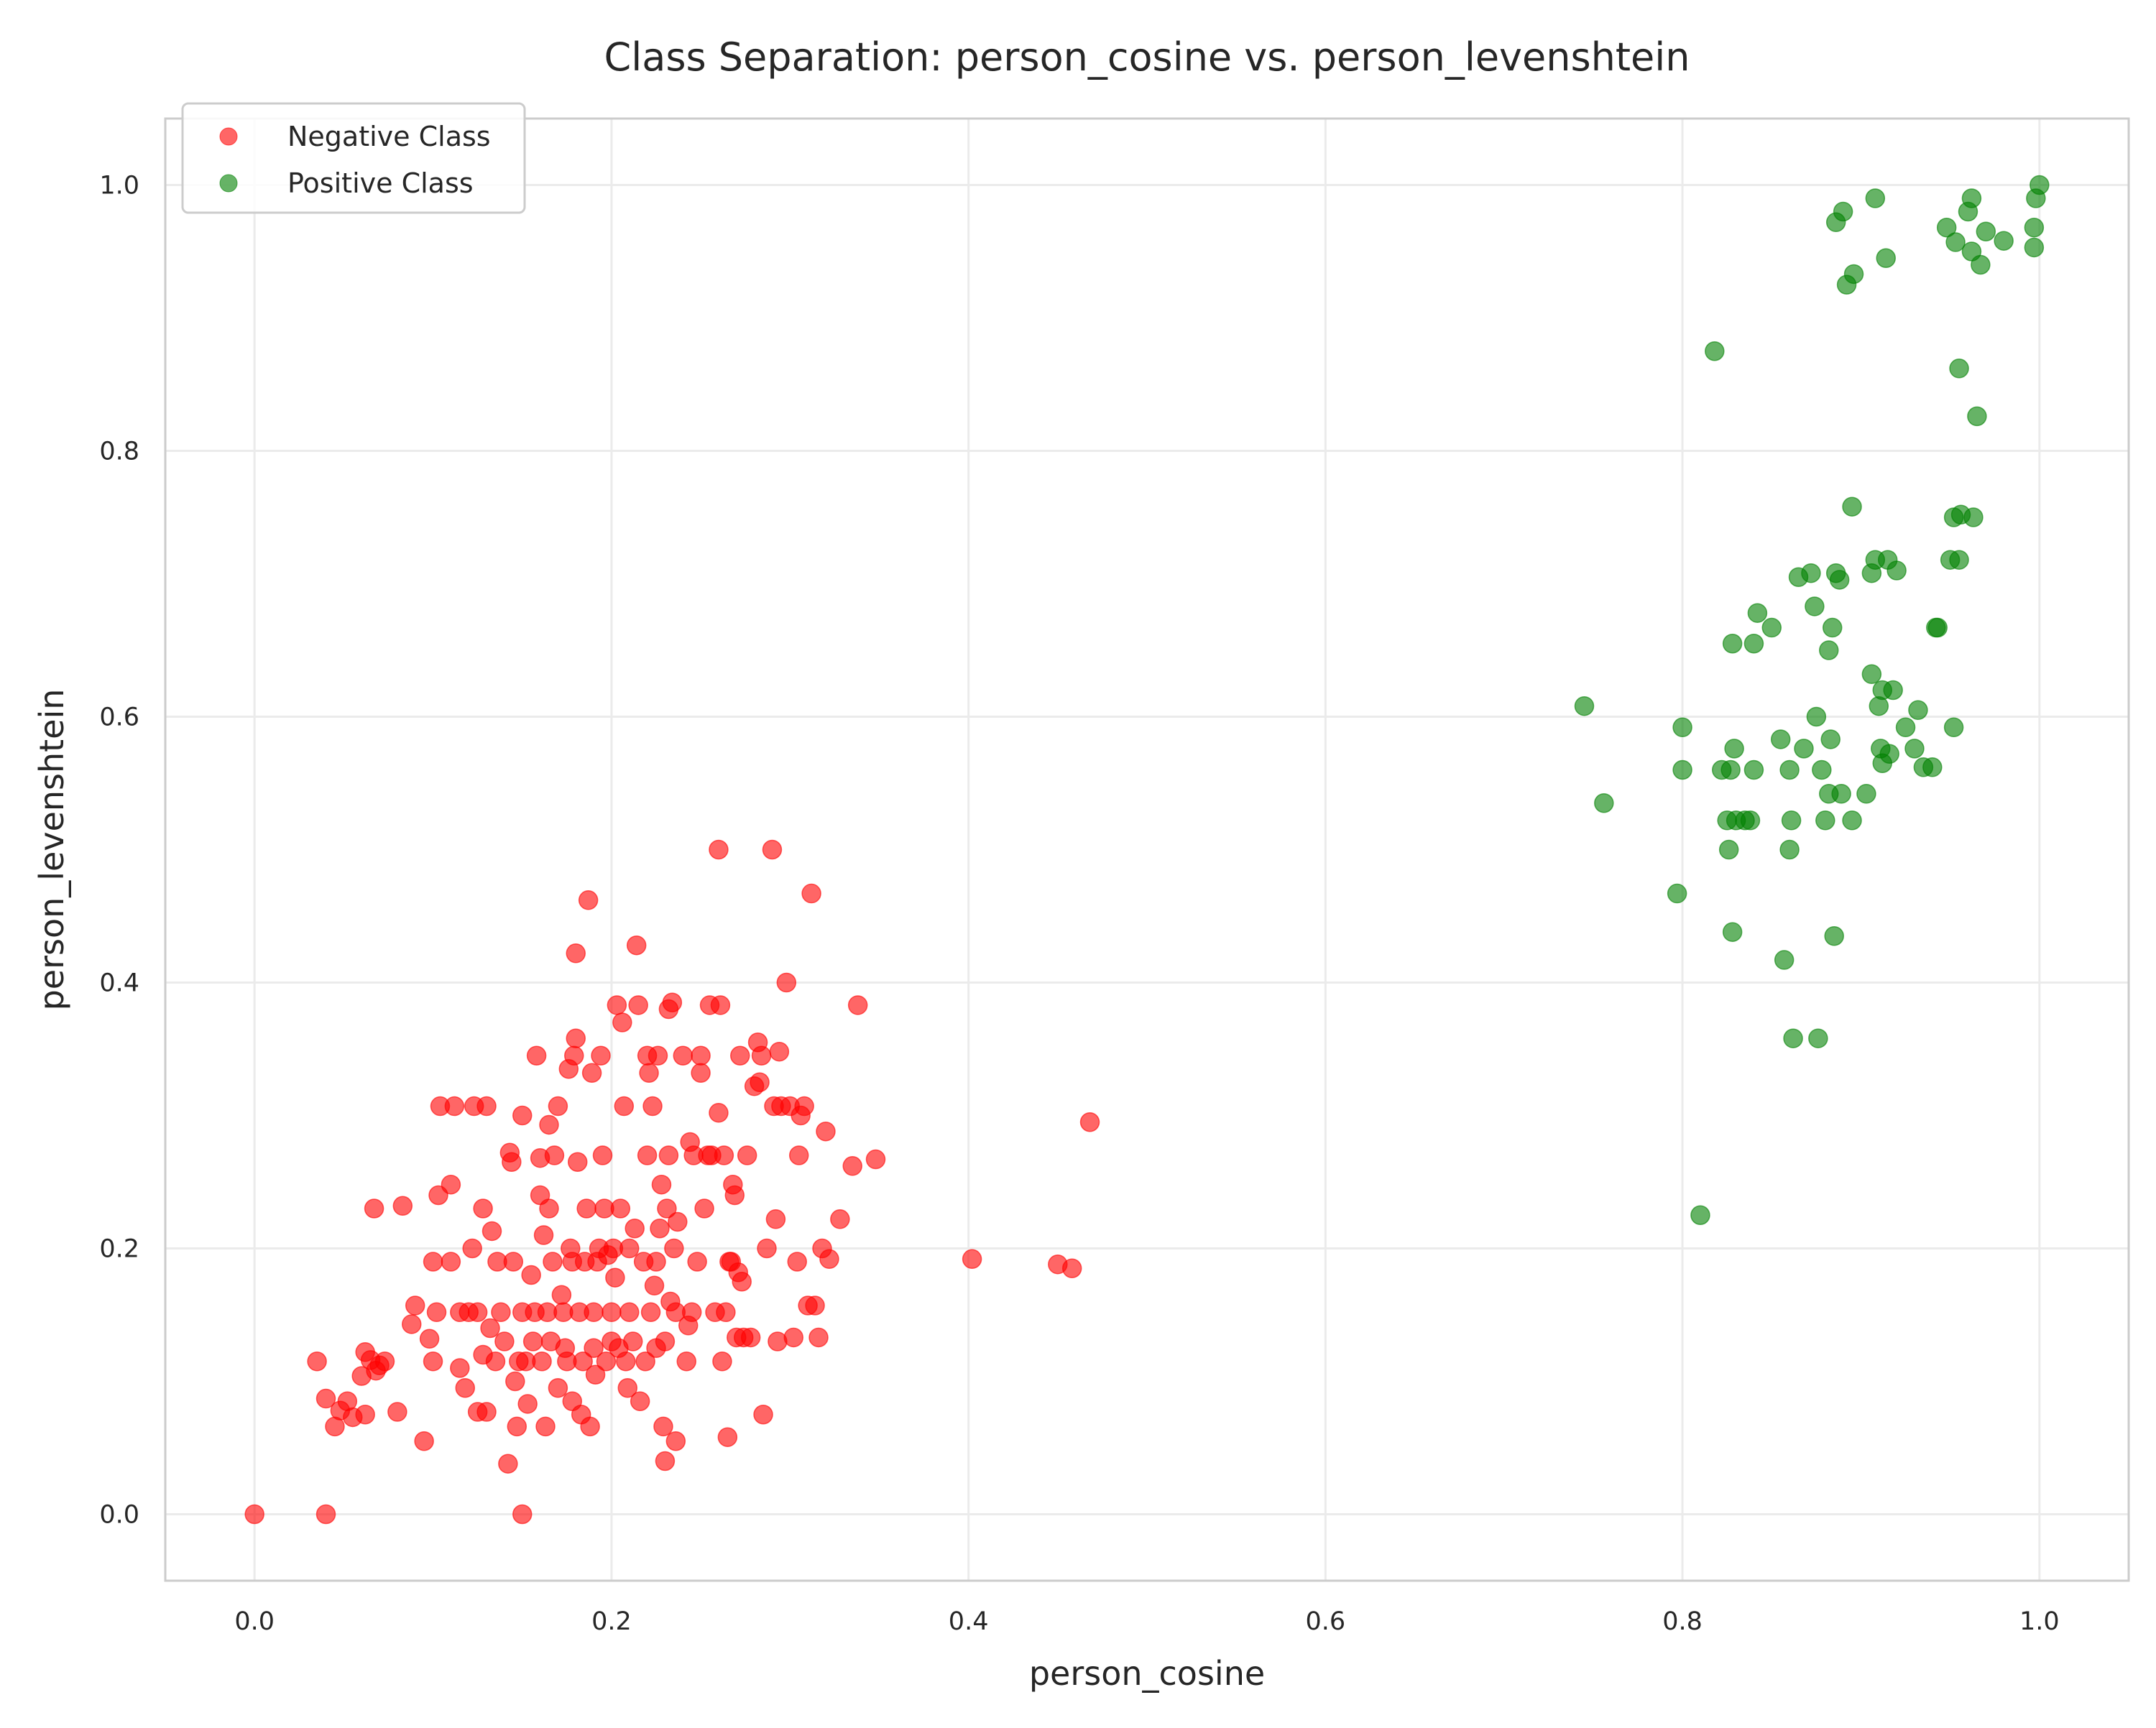  What do you see at coordinates (119, 718) in the screenshot?
I see `y-tick-label: 0.6` at bounding box center [119, 718].